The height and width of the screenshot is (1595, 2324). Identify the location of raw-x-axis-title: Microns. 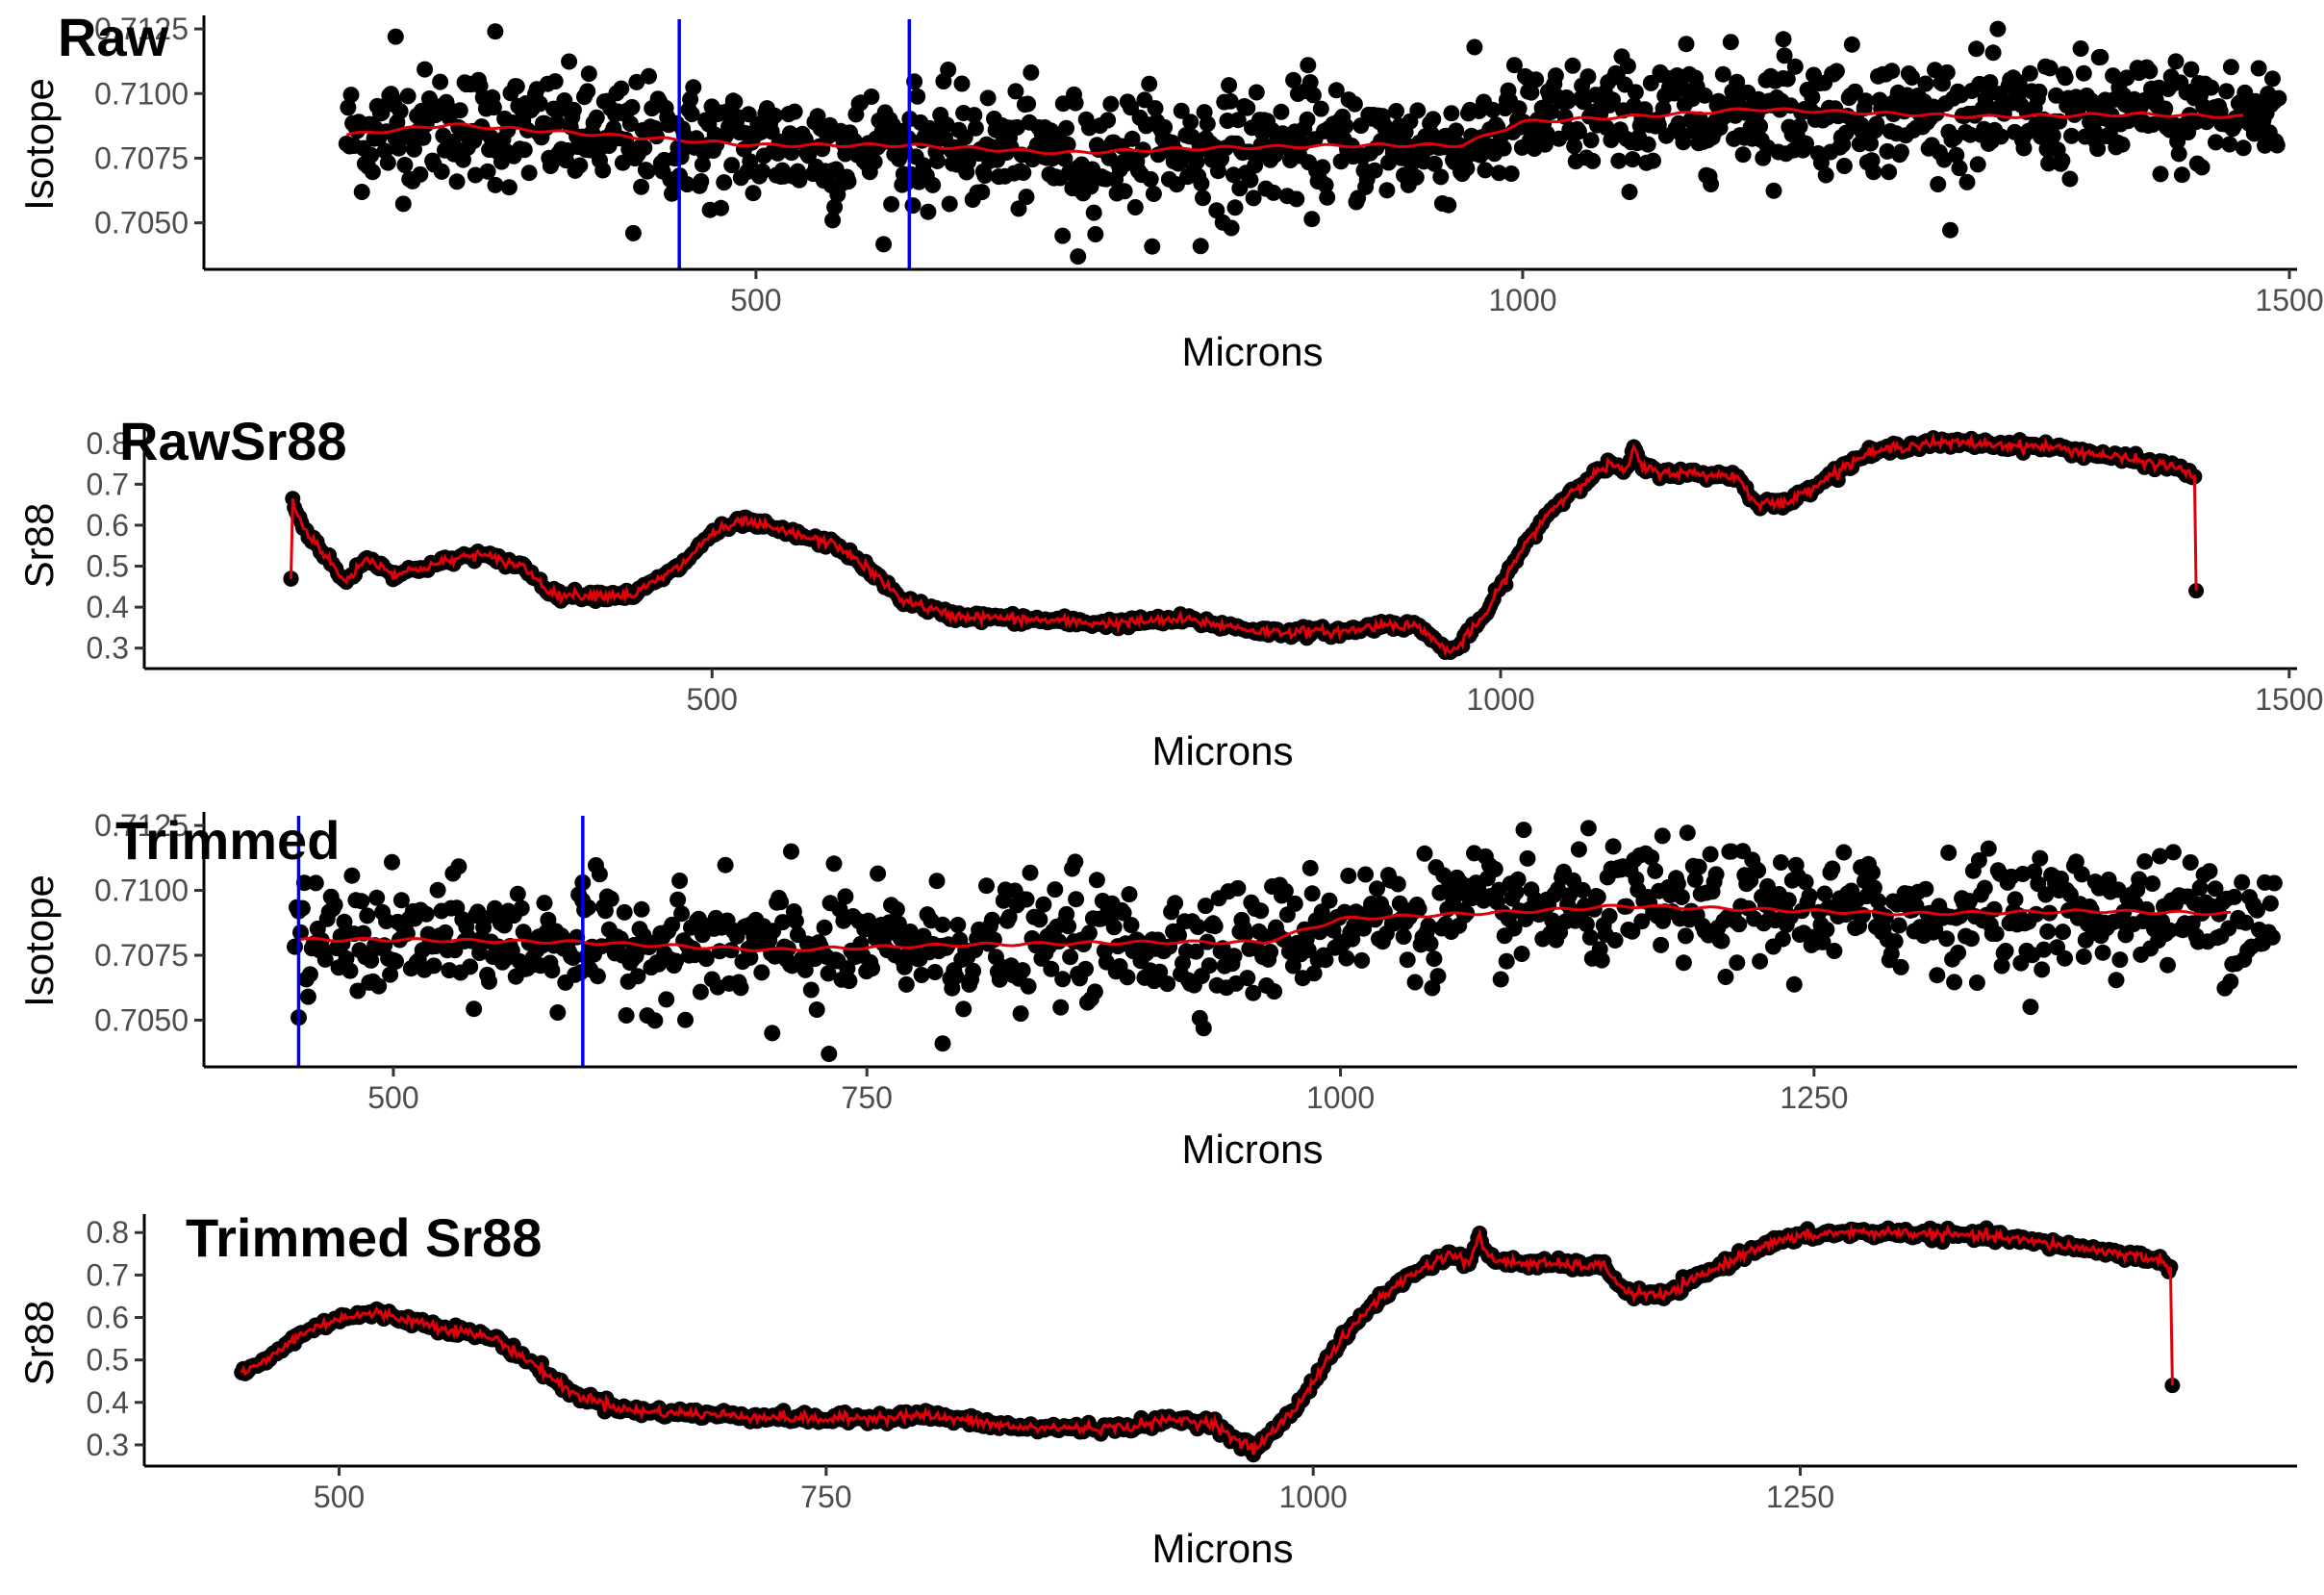
(1252, 351).